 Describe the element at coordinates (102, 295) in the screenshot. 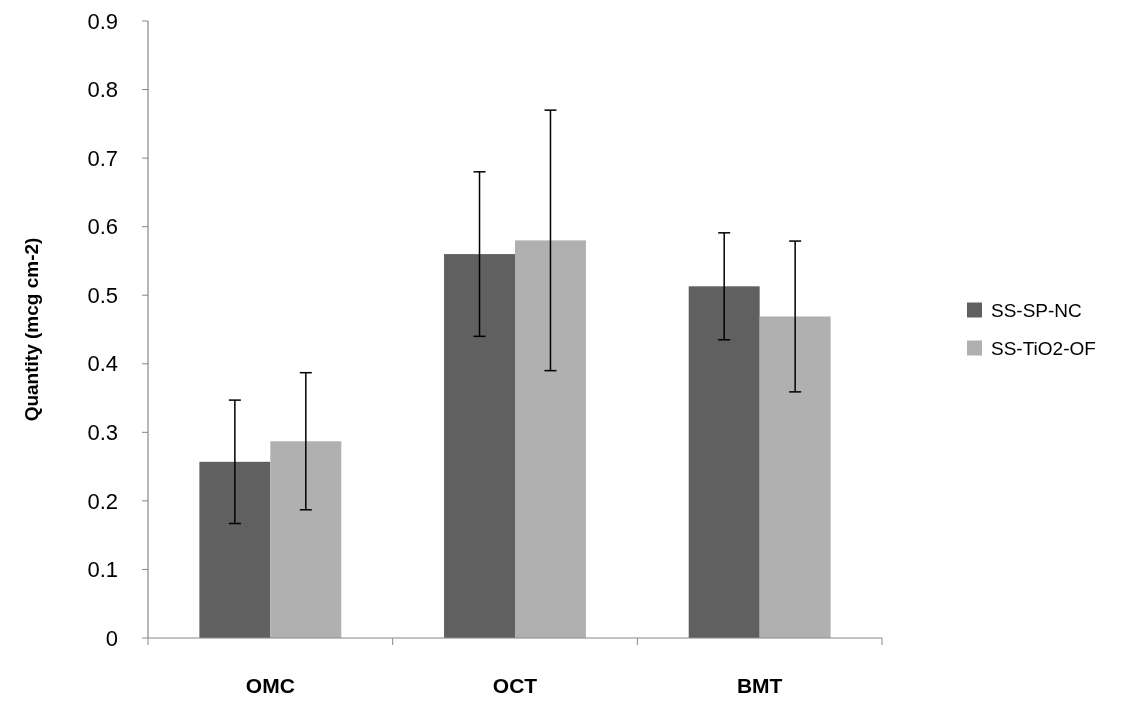

I see `y-tick-label: 0.5` at that location.